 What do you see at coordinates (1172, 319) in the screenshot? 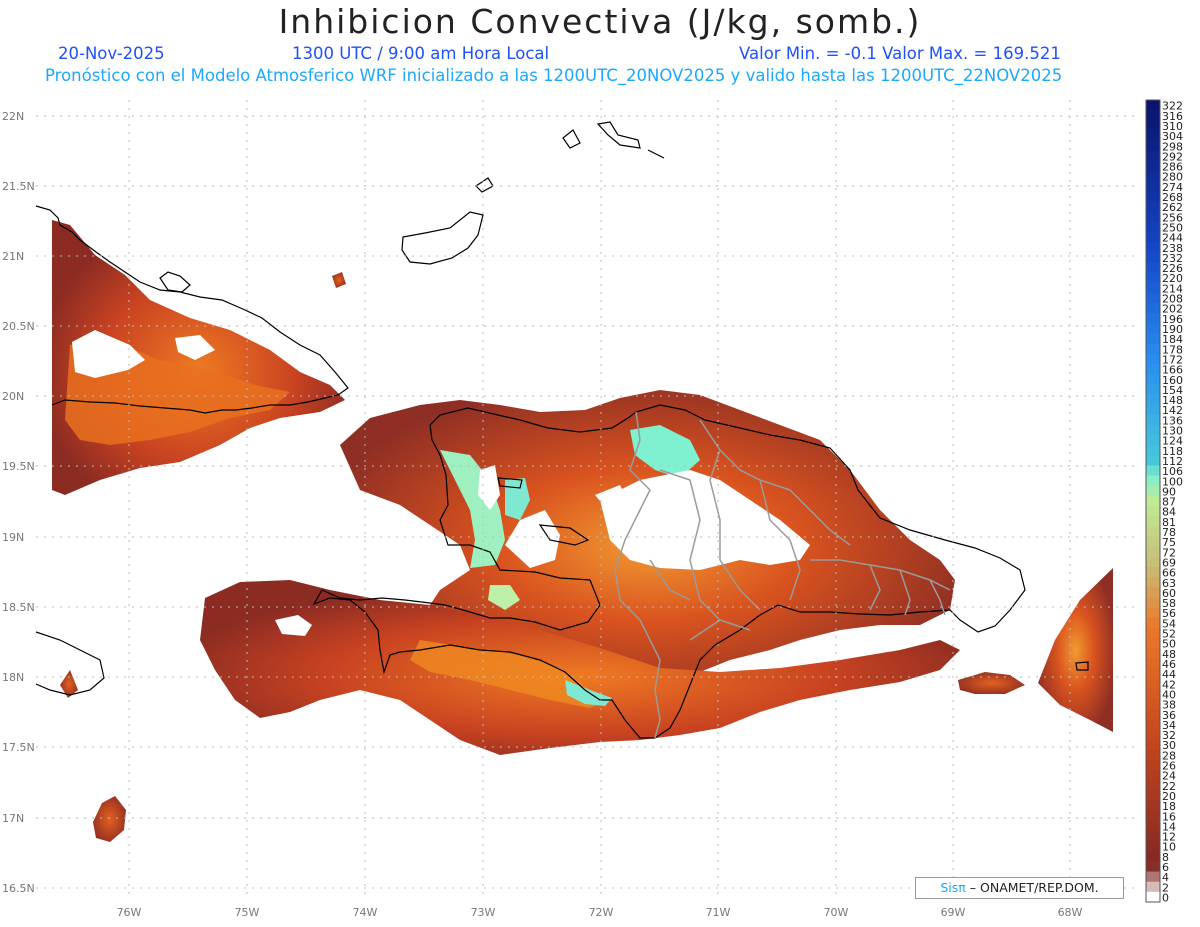
I see `colorbar-tick: 196` at bounding box center [1172, 319].